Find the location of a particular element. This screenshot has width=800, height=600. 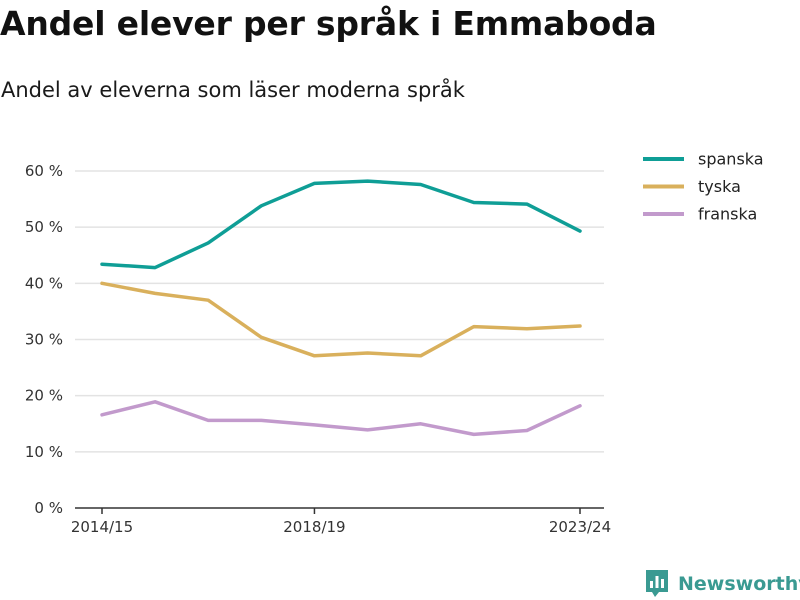

brand-name: Newsworthy is located at coordinates (739, 584).